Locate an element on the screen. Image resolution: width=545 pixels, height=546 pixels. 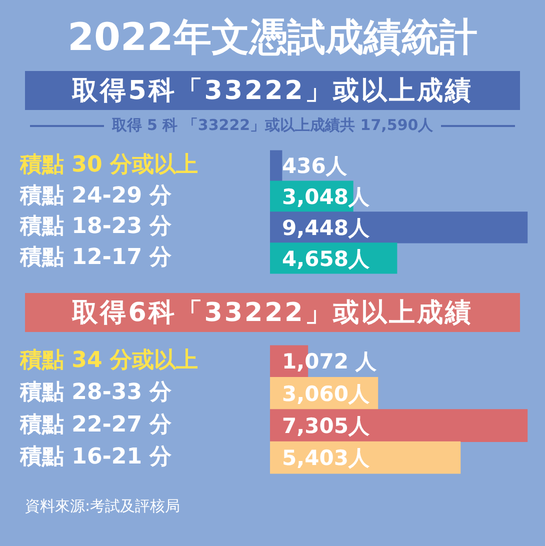
chart-subtitle: 取得5科「33222」或以上成績 is located at coordinates (272, 90).